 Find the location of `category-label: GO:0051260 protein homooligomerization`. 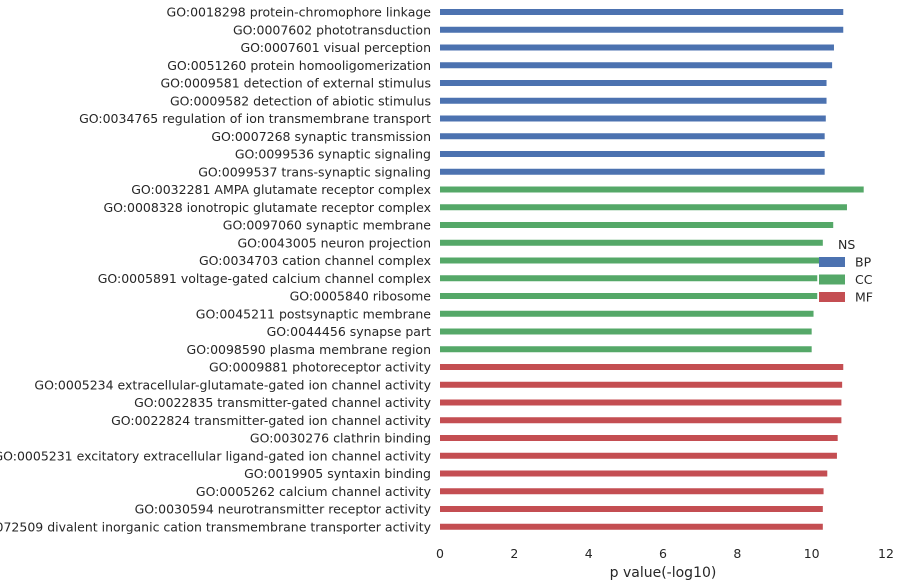

category-label: GO:0051260 protein homooligomerization is located at coordinates (299, 65).